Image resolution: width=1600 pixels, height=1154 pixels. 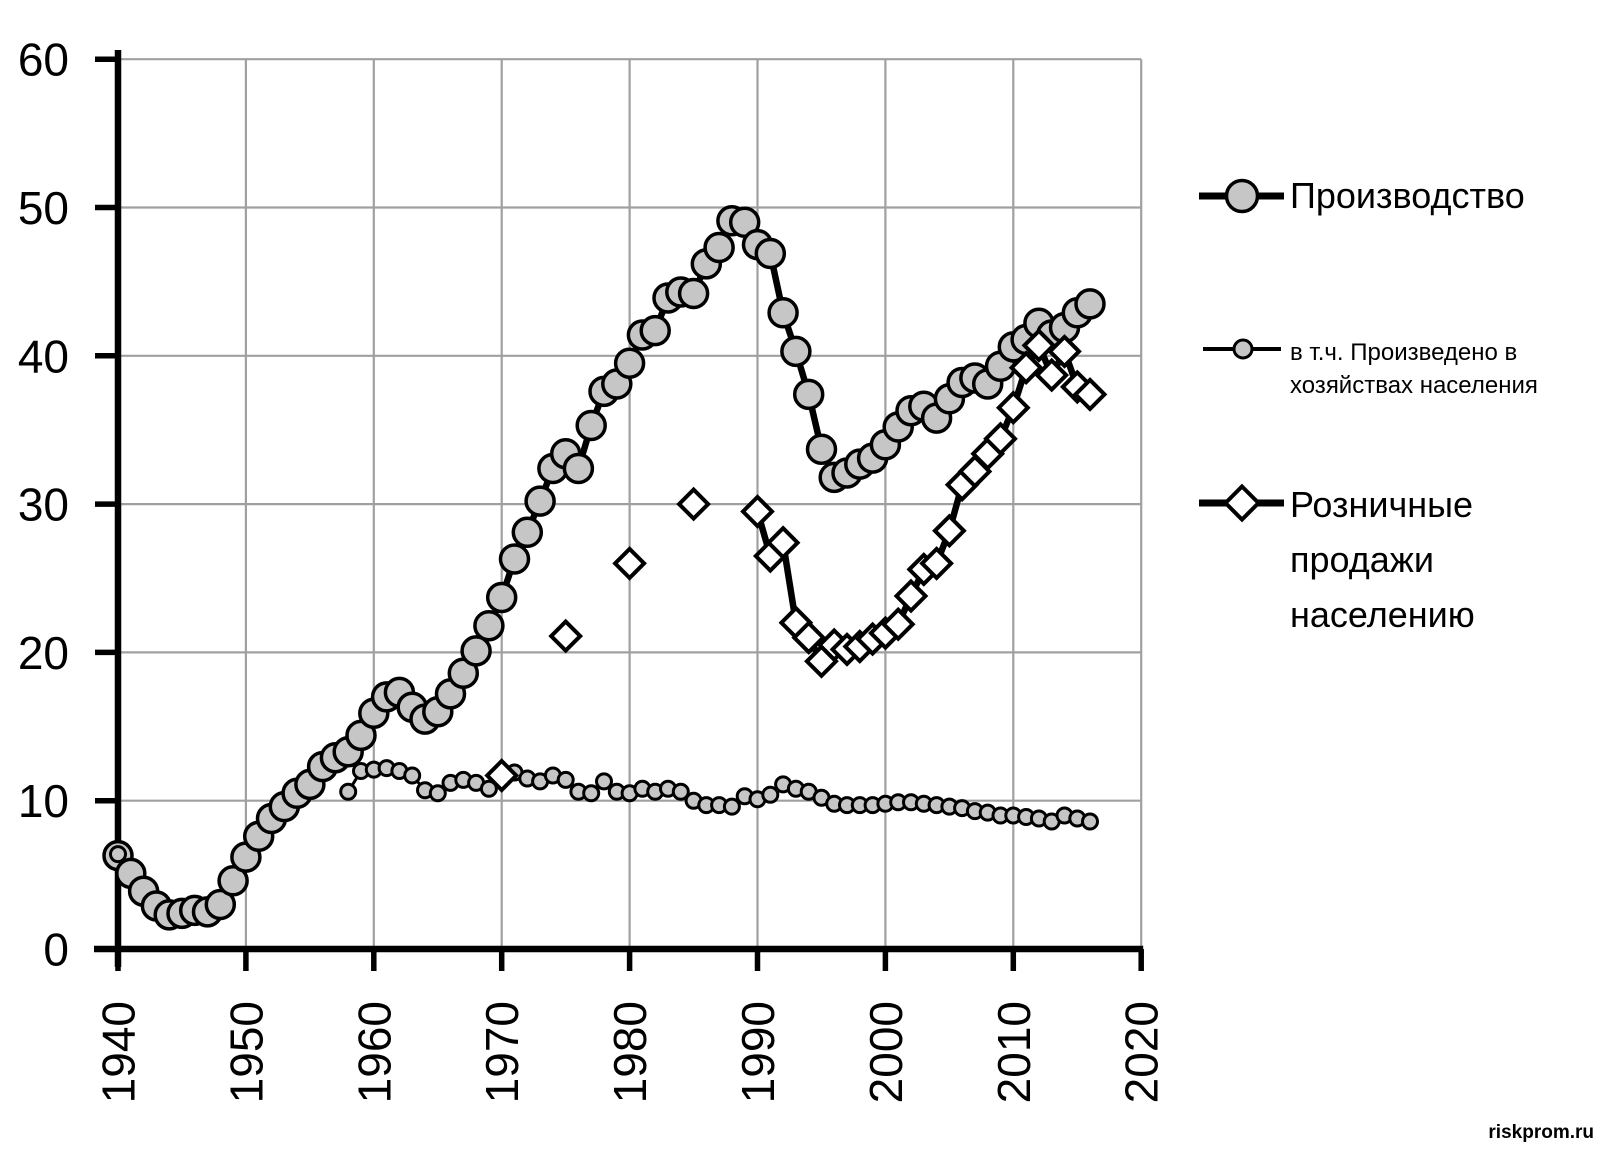 I want to click on legend-label-household-line2: хозяйствах населения, so click(x=1414, y=385).